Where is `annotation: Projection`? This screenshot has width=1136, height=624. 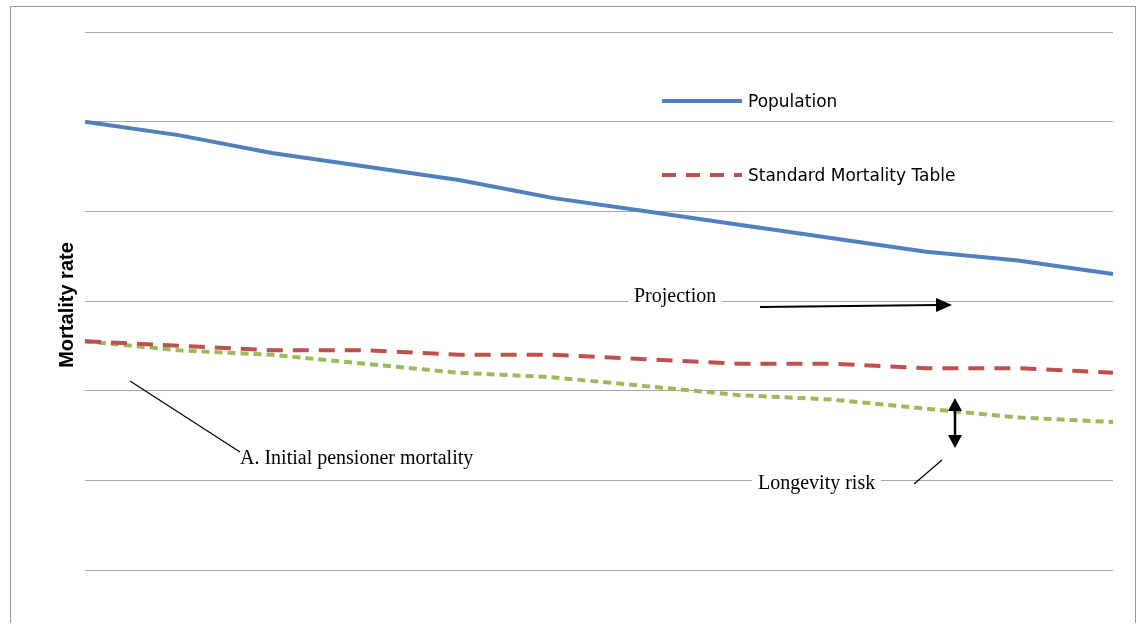 annotation: Projection is located at coordinates (675, 295).